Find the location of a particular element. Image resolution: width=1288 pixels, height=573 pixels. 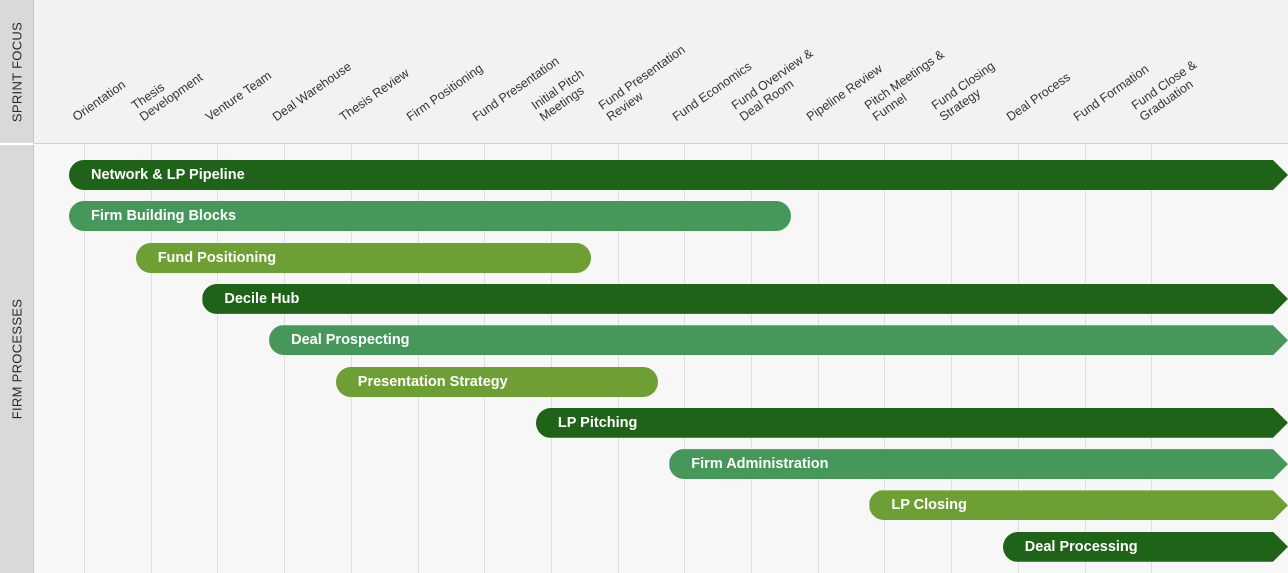

sprint-label-line: Deal Process is located at coordinates (1038, 96).